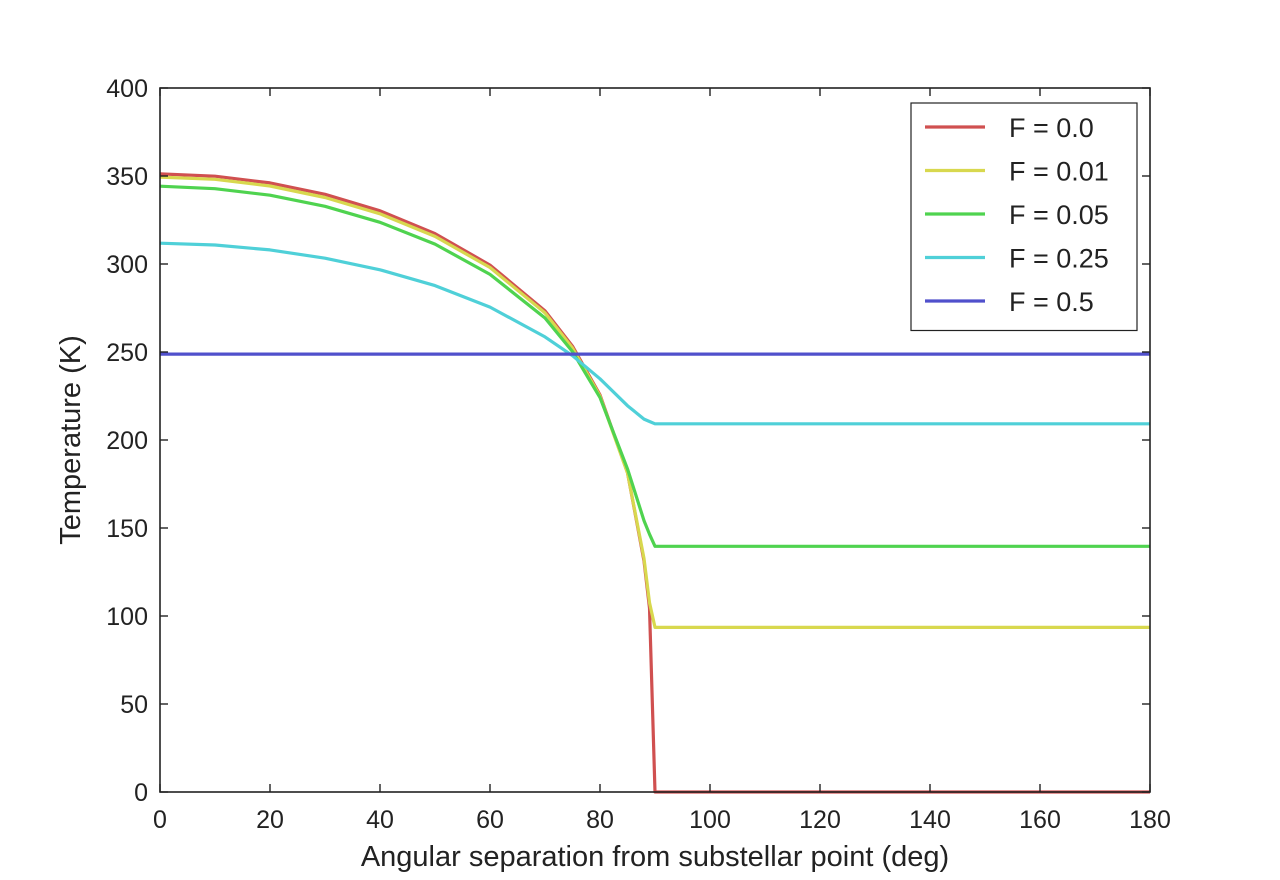 The height and width of the screenshot is (880, 1280). I want to click on legend-label: F = 0.25, so click(1059, 259).